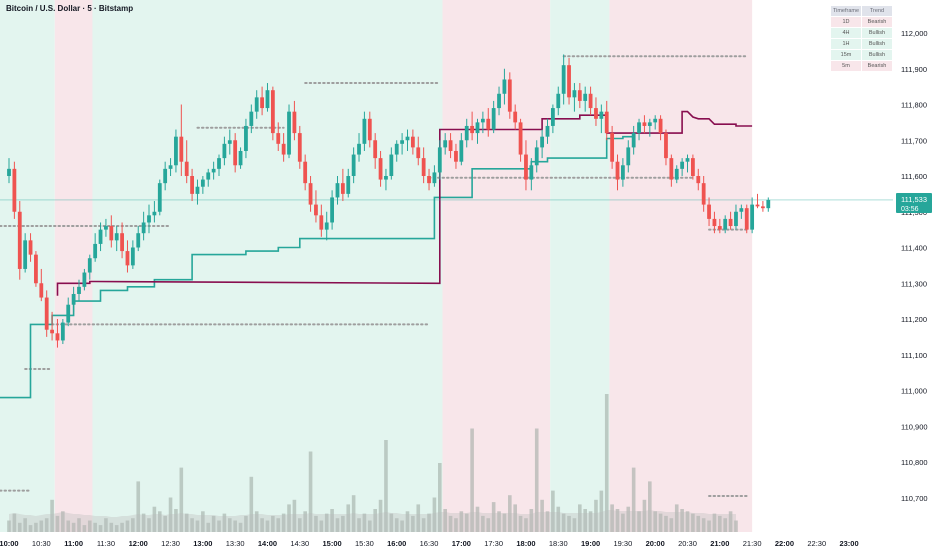 This screenshot has width=932, height=555. What do you see at coordinates (914, 426) in the screenshot?
I see `y-tick-label: 110,900` at bounding box center [914, 426].